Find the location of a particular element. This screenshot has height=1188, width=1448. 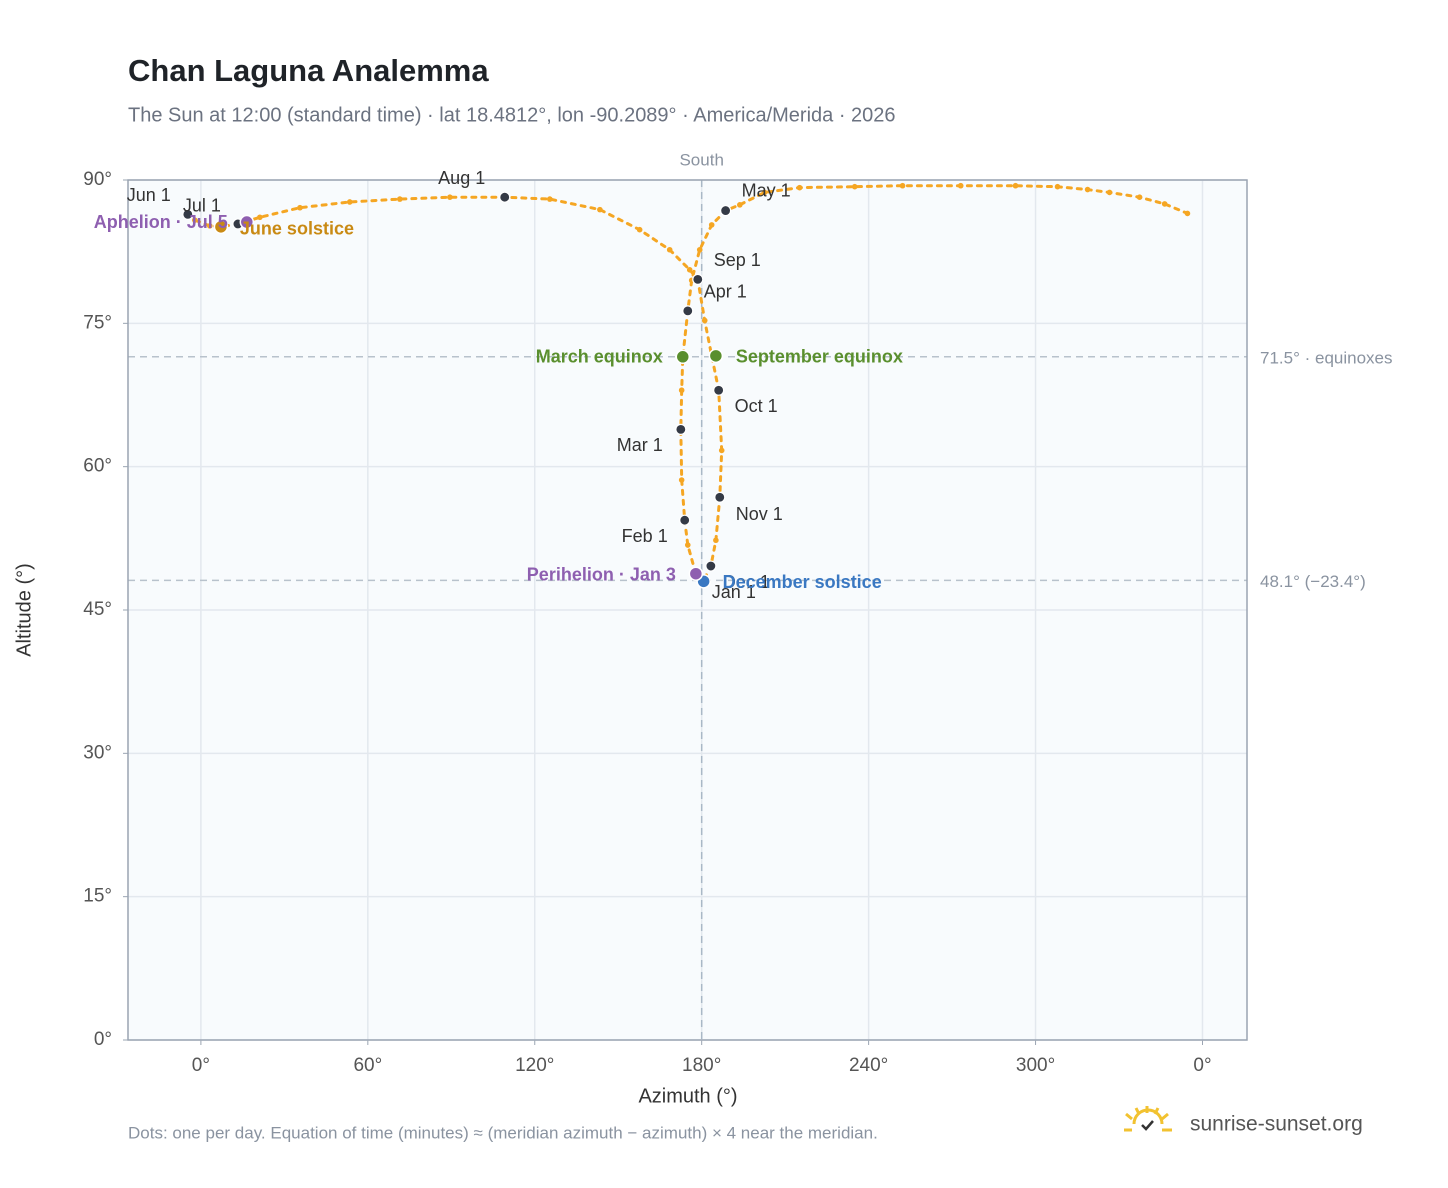

month-label: Dec 1 is located at coordinates (746, 582).